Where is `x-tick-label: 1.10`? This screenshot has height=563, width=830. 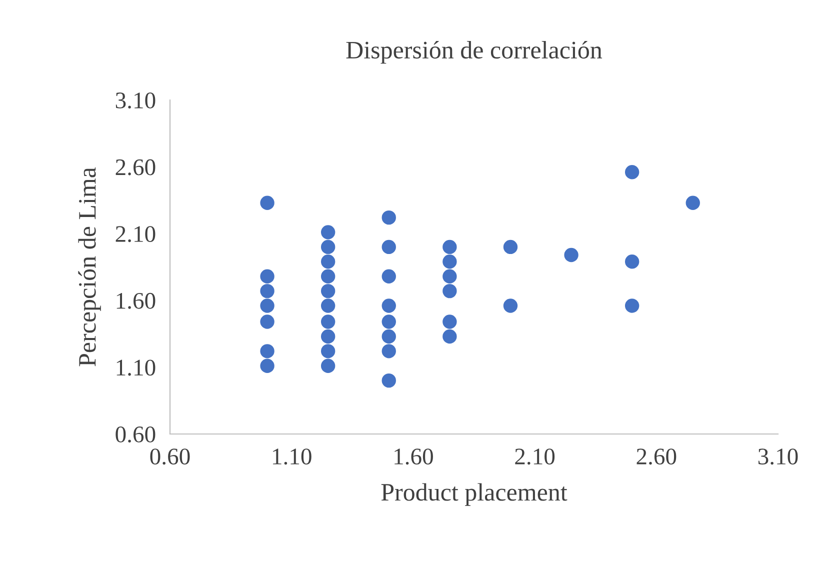 x-tick-label: 1.10 is located at coordinates (292, 456).